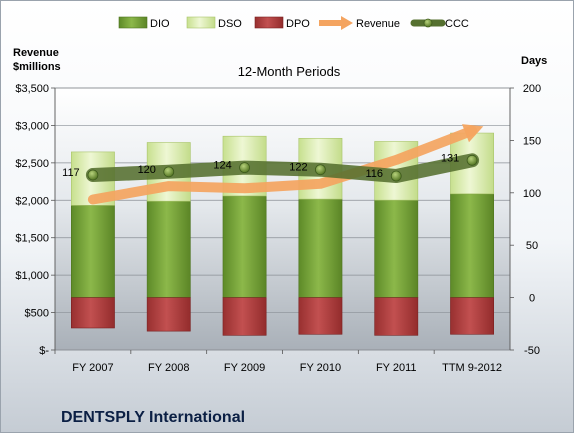 The width and height of the screenshot is (574, 433). I want to click on revenue-line, so click(282, 165).